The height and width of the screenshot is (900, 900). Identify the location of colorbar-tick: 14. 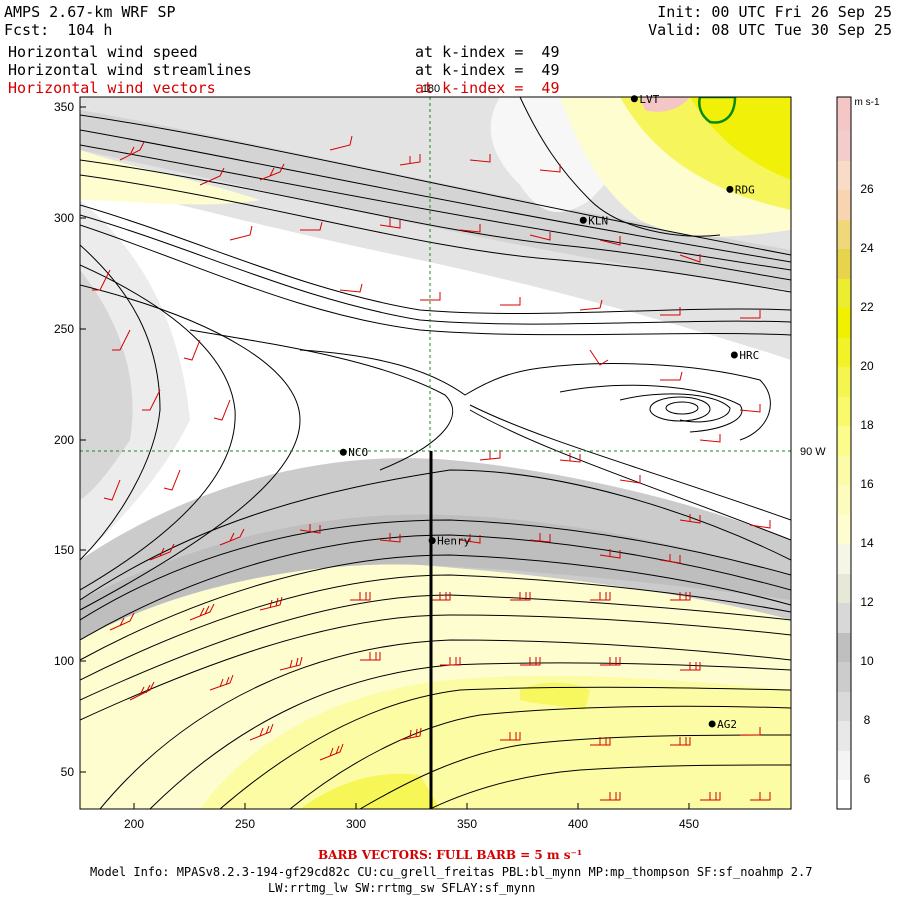
(867, 543).